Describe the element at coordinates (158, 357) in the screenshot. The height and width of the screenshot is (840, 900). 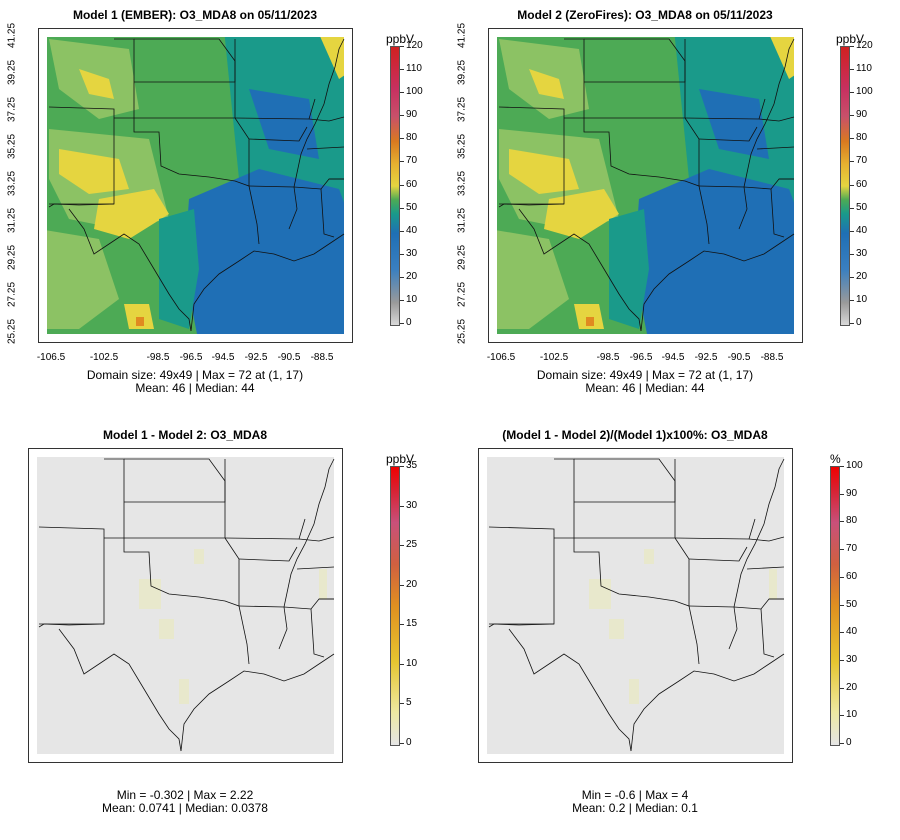
I see `x-tick-label: -98.5` at that location.